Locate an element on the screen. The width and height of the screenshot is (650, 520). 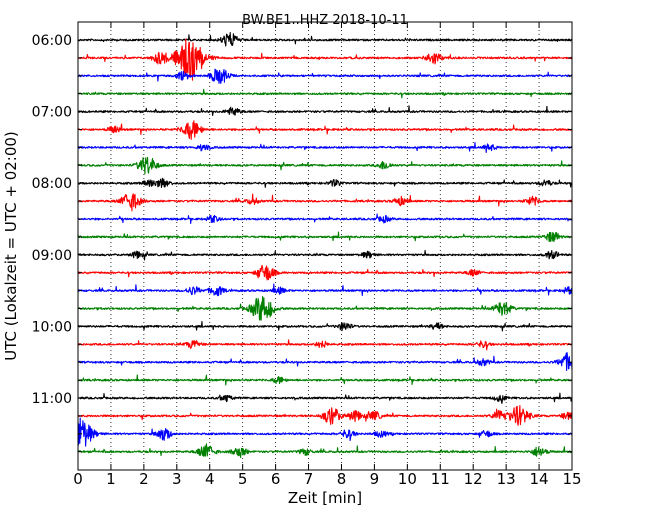
x-tick-label: 14 is located at coordinates (539, 479).